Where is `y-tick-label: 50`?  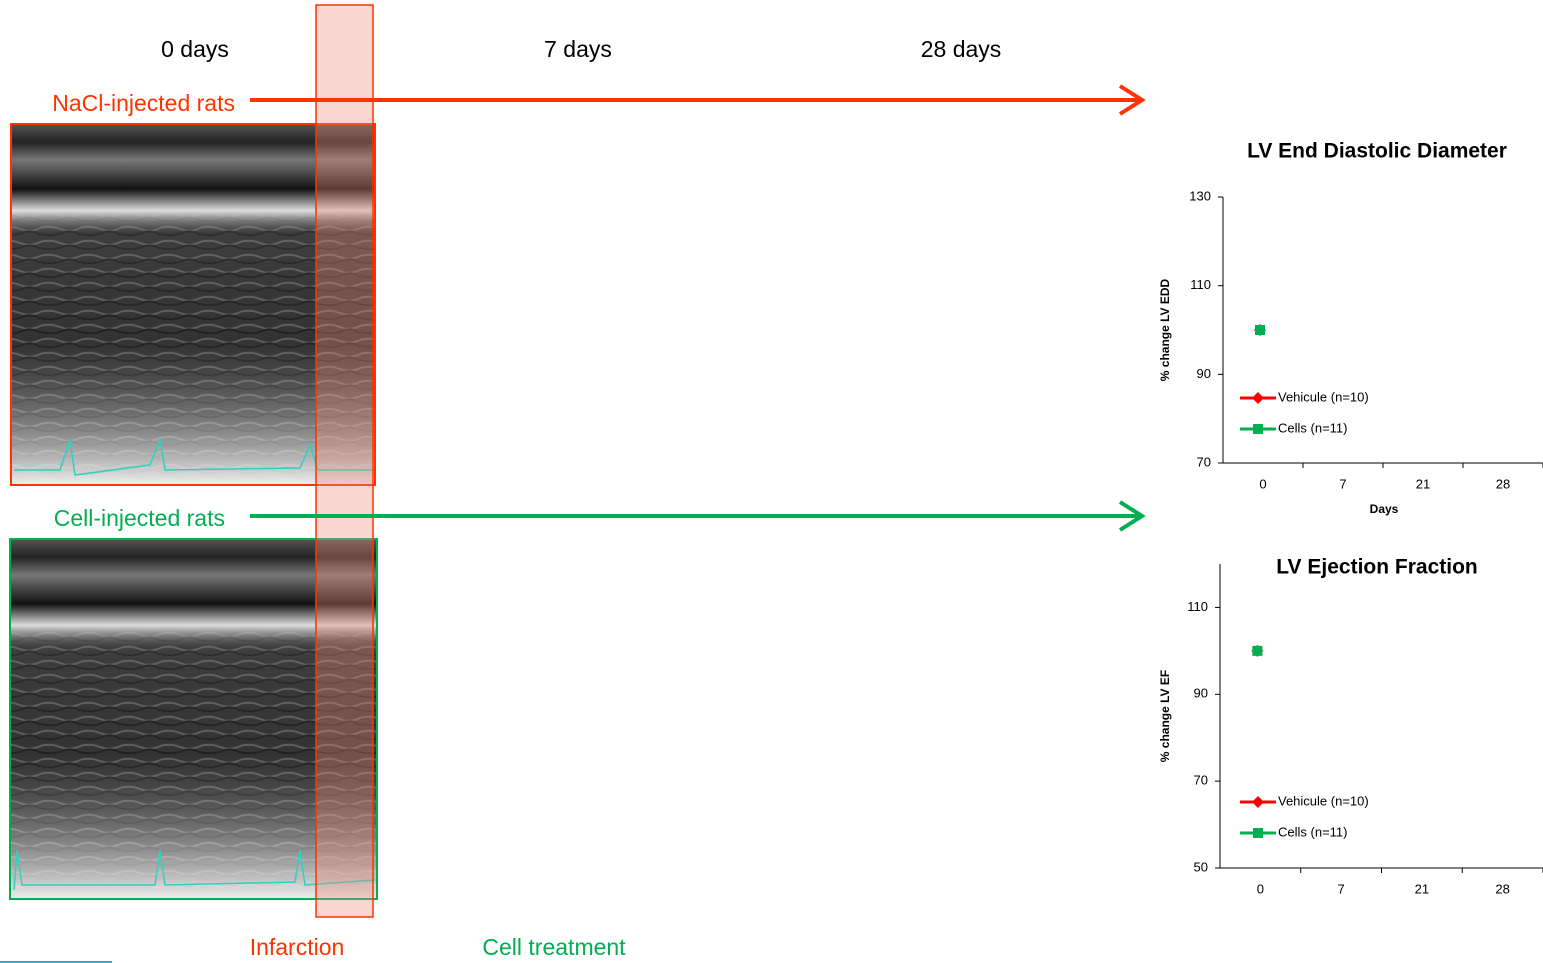 y-tick-label: 50 is located at coordinates (1201, 866).